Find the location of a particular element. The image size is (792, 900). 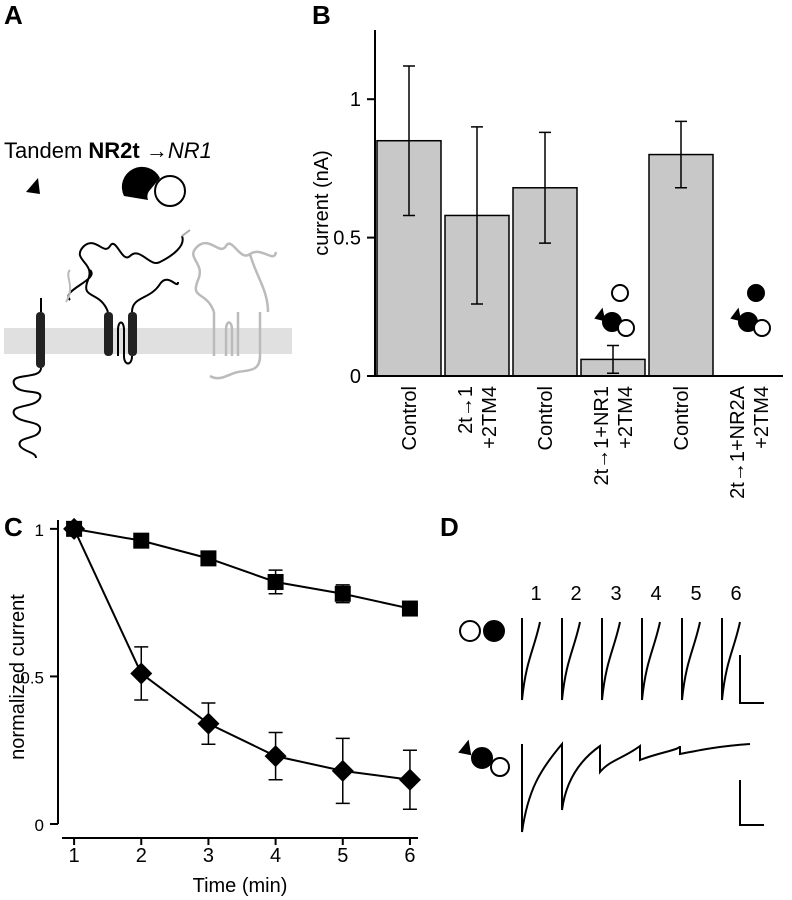

trace-label: 5 is located at coordinates (695, 594).